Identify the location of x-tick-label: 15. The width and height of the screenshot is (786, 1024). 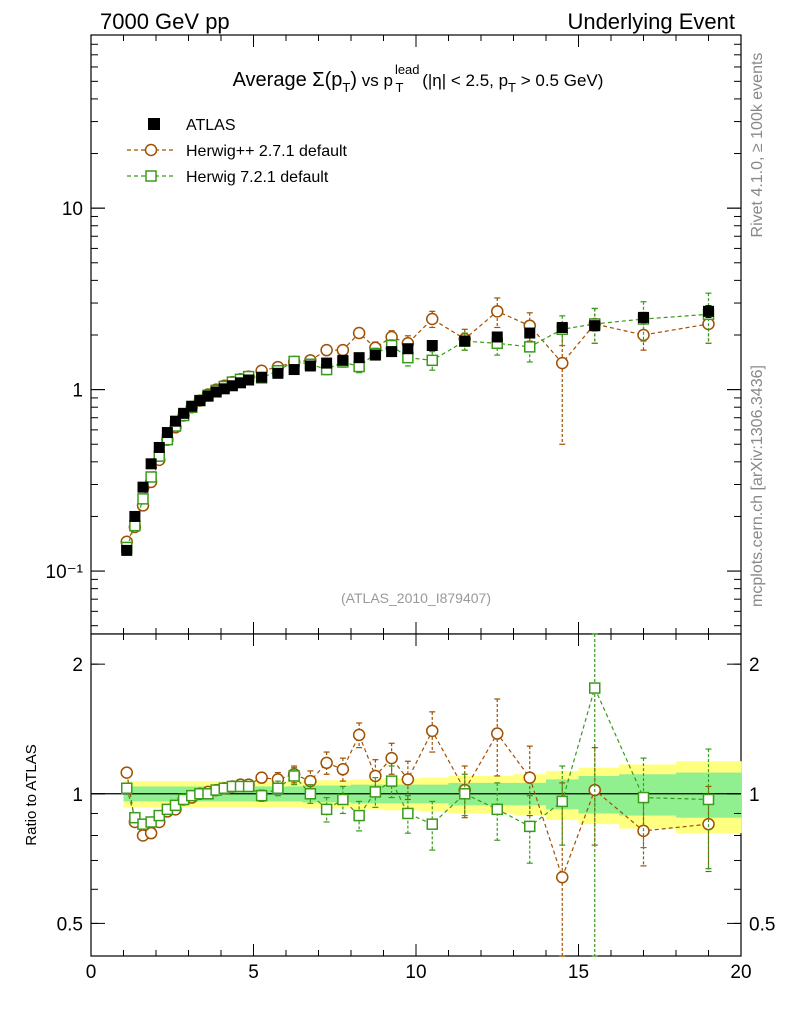
(578, 972).